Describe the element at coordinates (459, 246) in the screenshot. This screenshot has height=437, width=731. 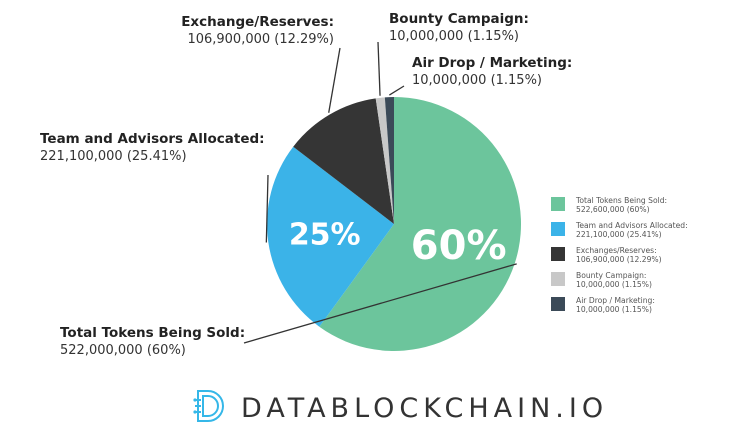
I see `slice-percent-label: 60%` at that location.